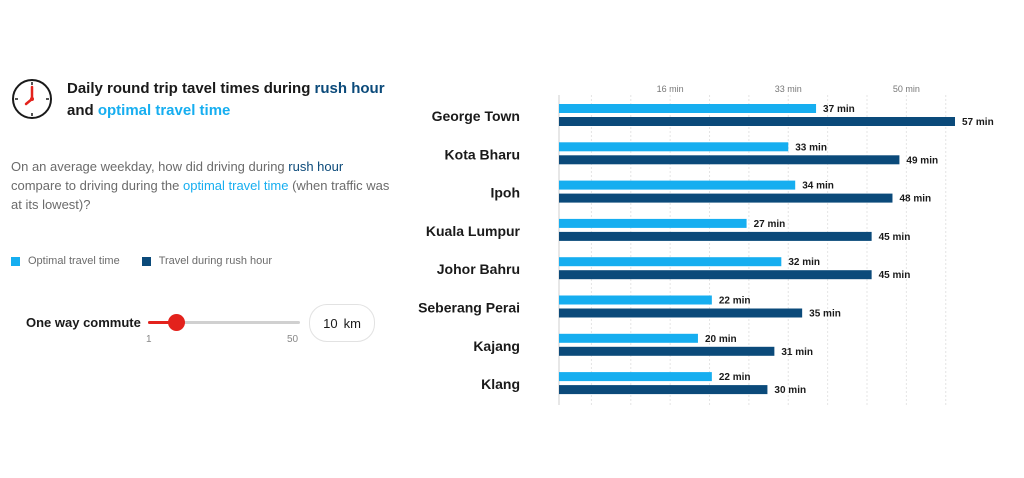 The width and height of the screenshot is (1024, 478). Describe the element at coordinates (330, 323) in the screenshot. I see `commute-distance-value: 10` at that location.